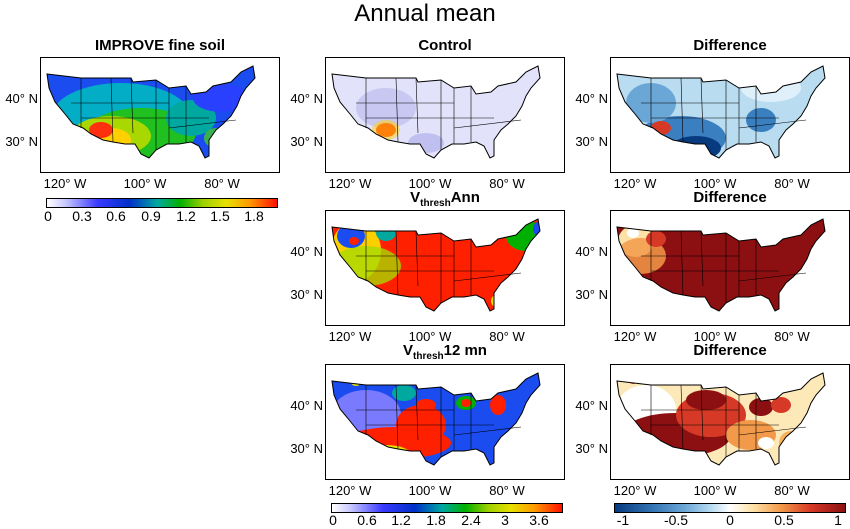 The height and width of the screenshot is (529, 850). I want to click on map-difference-12mn, so click(730, 422).